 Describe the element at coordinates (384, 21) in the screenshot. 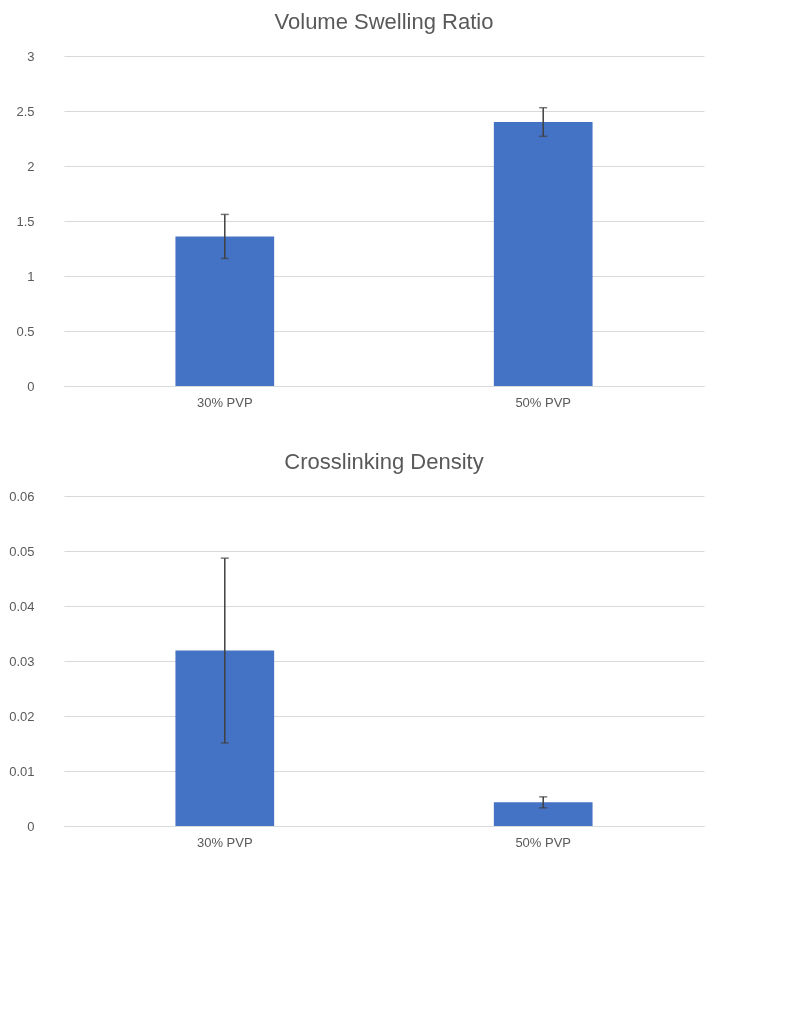

I see `chart-title: Volume Swelling Ratio` at that location.